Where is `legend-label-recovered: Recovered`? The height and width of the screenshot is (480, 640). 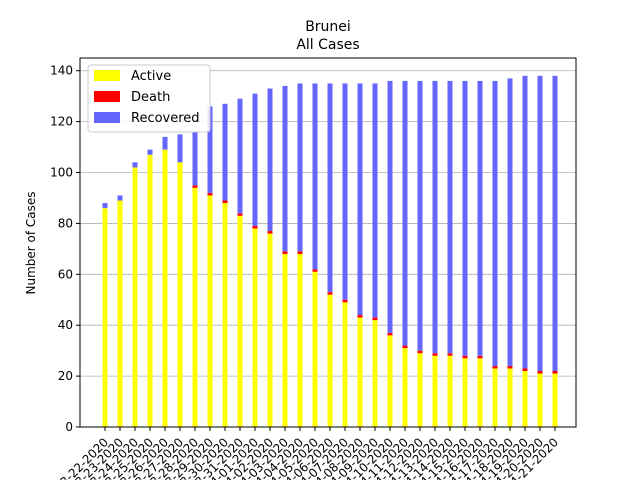 legend-label-recovered: Recovered is located at coordinates (165, 118).